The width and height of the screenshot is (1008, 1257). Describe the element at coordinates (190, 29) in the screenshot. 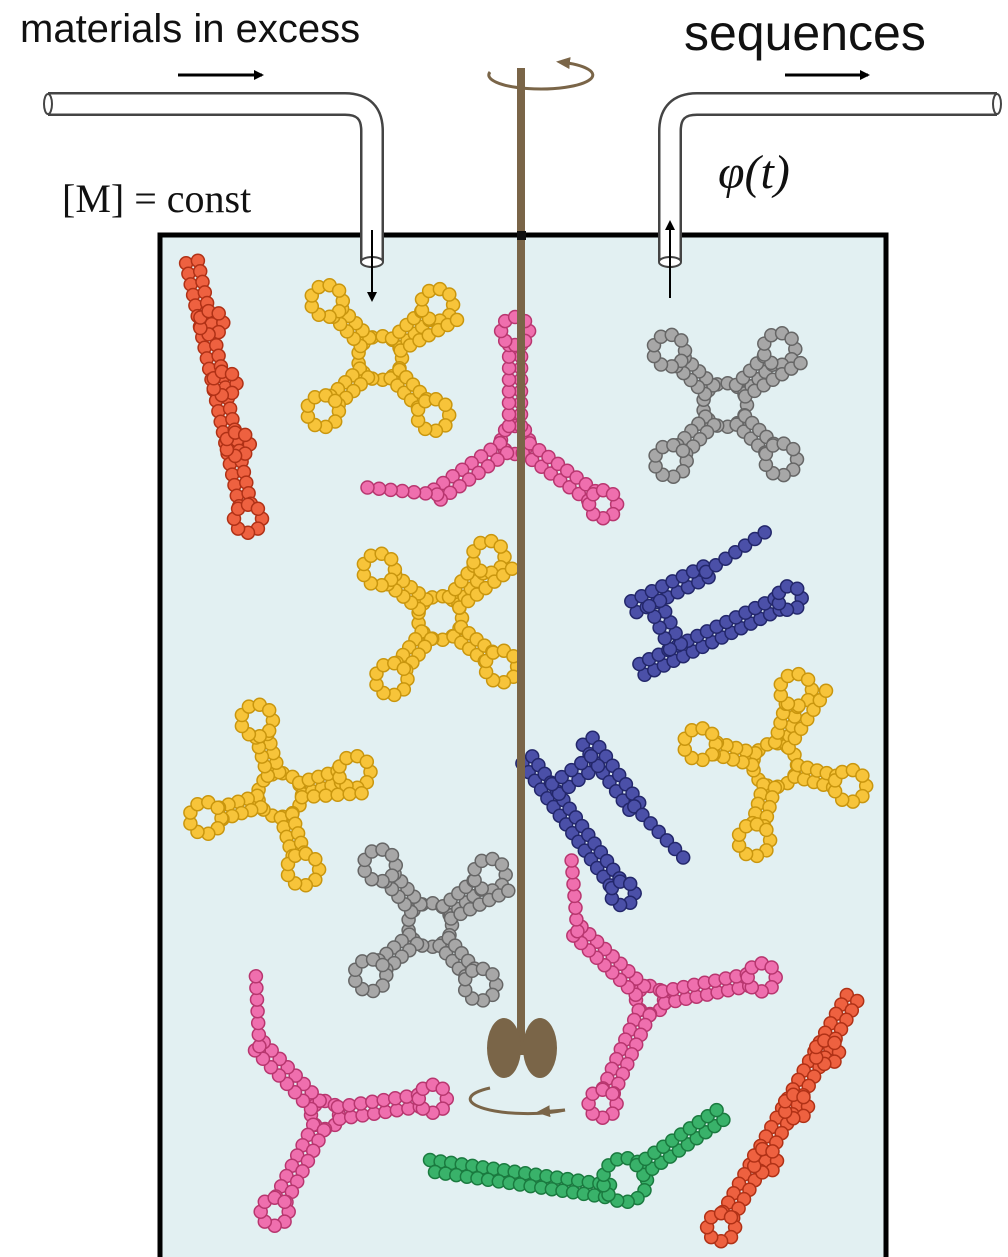

I see `inflow-label: materials in excess` at that location.